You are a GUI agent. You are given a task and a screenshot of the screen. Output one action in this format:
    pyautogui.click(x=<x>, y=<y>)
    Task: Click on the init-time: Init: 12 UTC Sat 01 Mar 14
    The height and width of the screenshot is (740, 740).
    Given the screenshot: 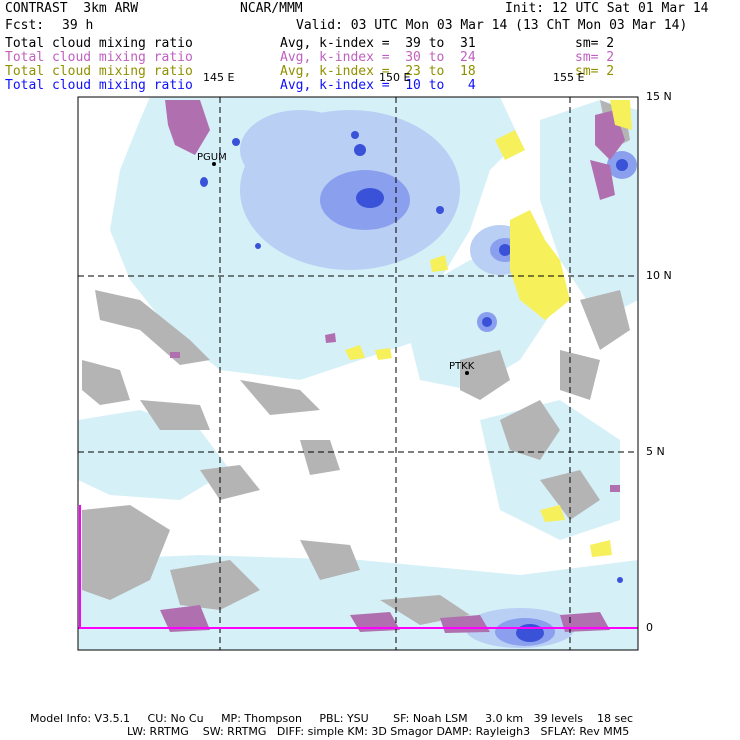 What is the action you would take?
    pyautogui.click(x=607, y=8)
    